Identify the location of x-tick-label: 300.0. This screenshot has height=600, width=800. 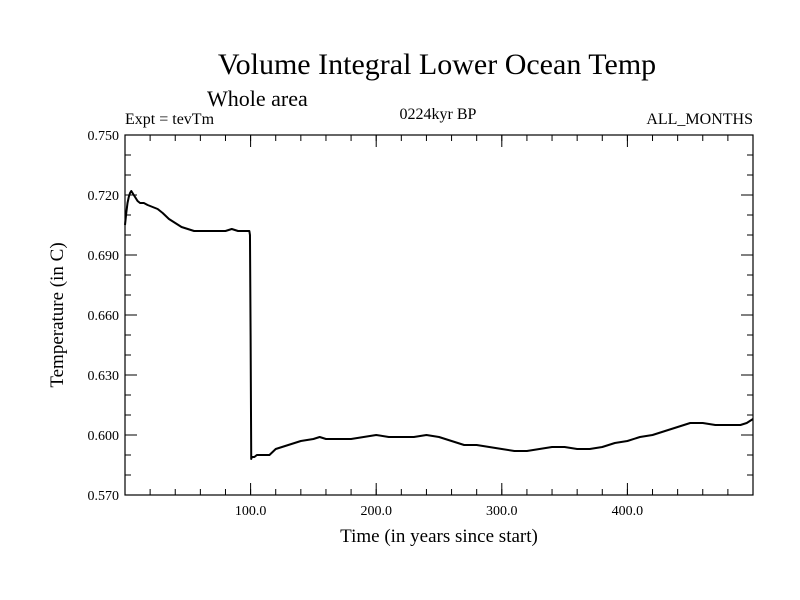
(502, 511).